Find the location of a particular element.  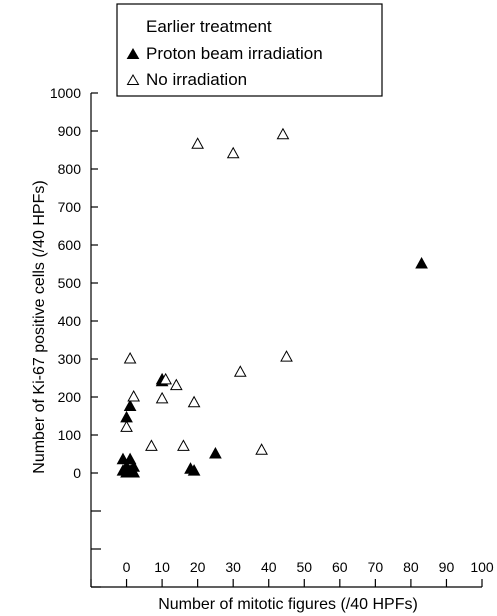

x-tick-label: 90 is located at coordinates (447, 567).